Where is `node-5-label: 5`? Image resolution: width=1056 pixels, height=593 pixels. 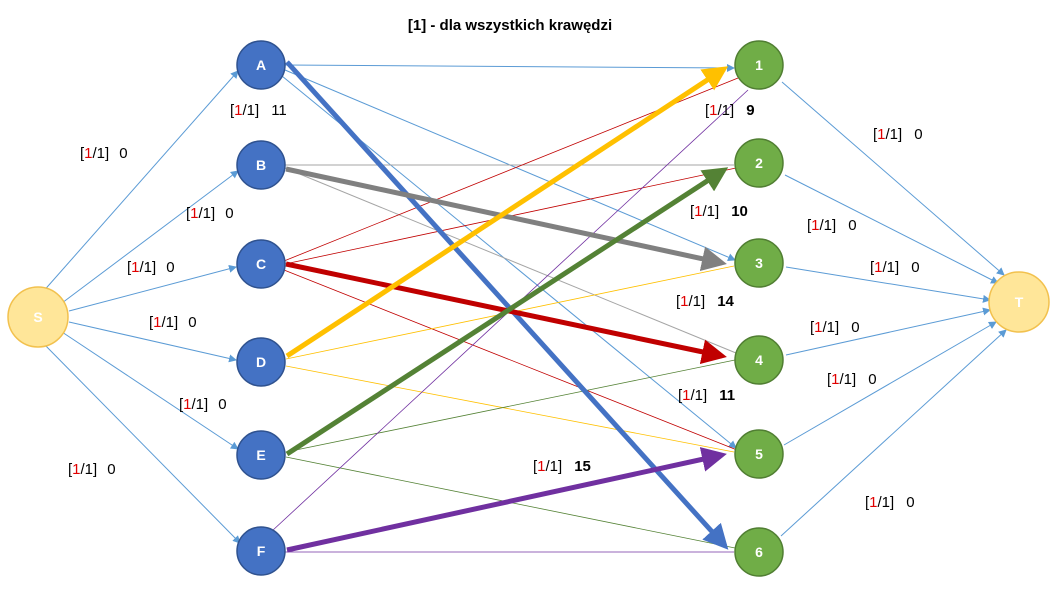
node-5-label: 5 is located at coordinates (759, 454).